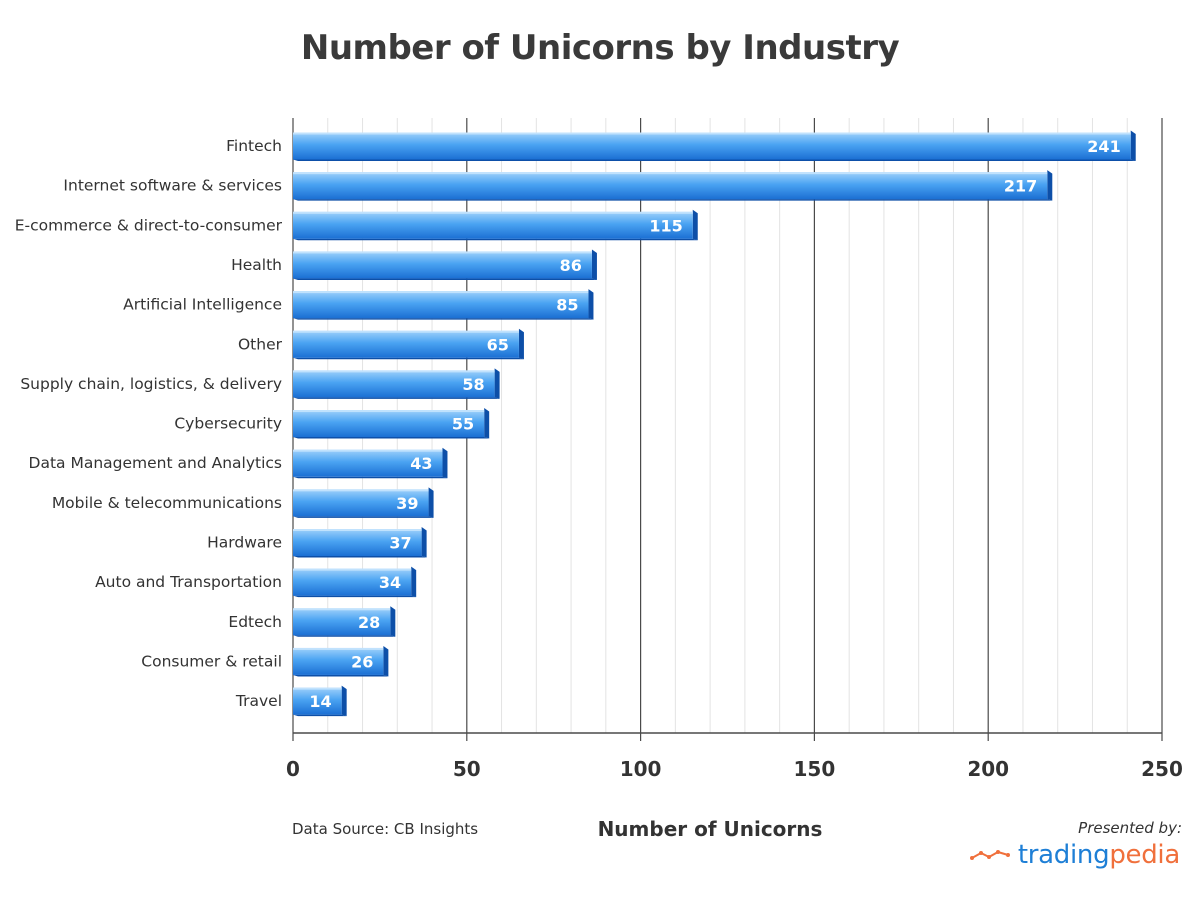 The image size is (1200, 902). What do you see at coordinates (567, 305) in the screenshot?
I see `bar-value-label: 85` at bounding box center [567, 305].